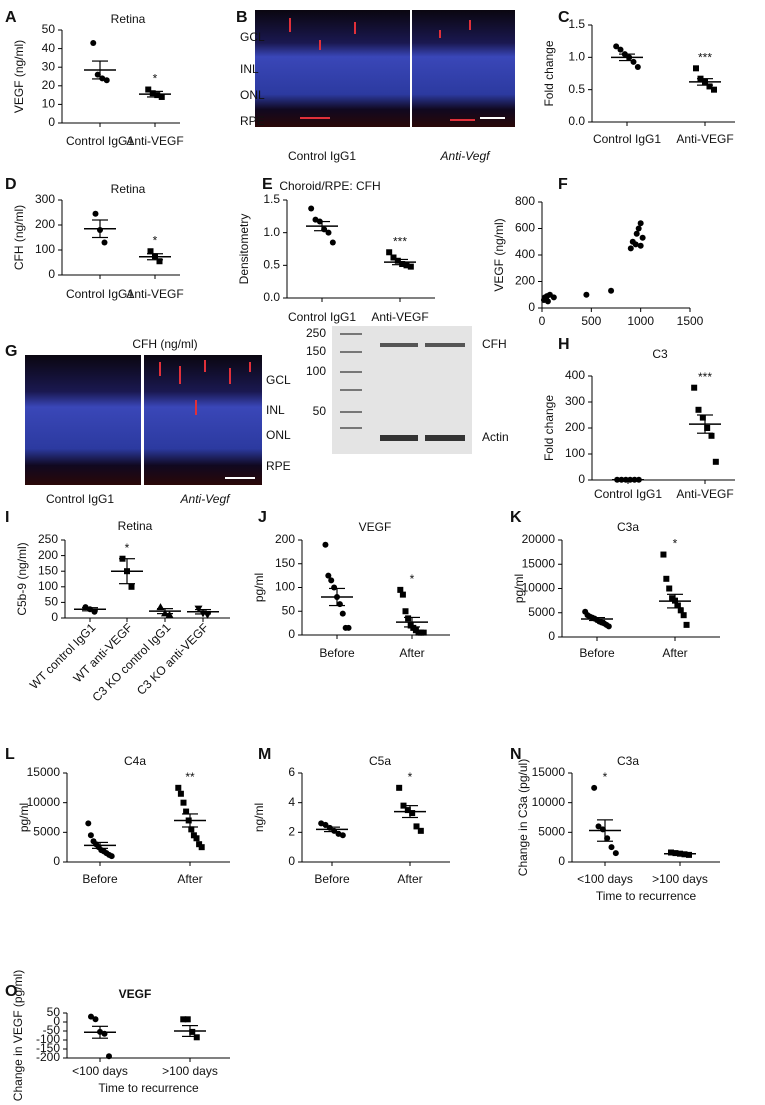 This screenshot has width=765, height=1105. What do you see at coordinates (49, 85) in the screenshot?
I see `y-tick-label: 20` at bounding box center [49, 85].